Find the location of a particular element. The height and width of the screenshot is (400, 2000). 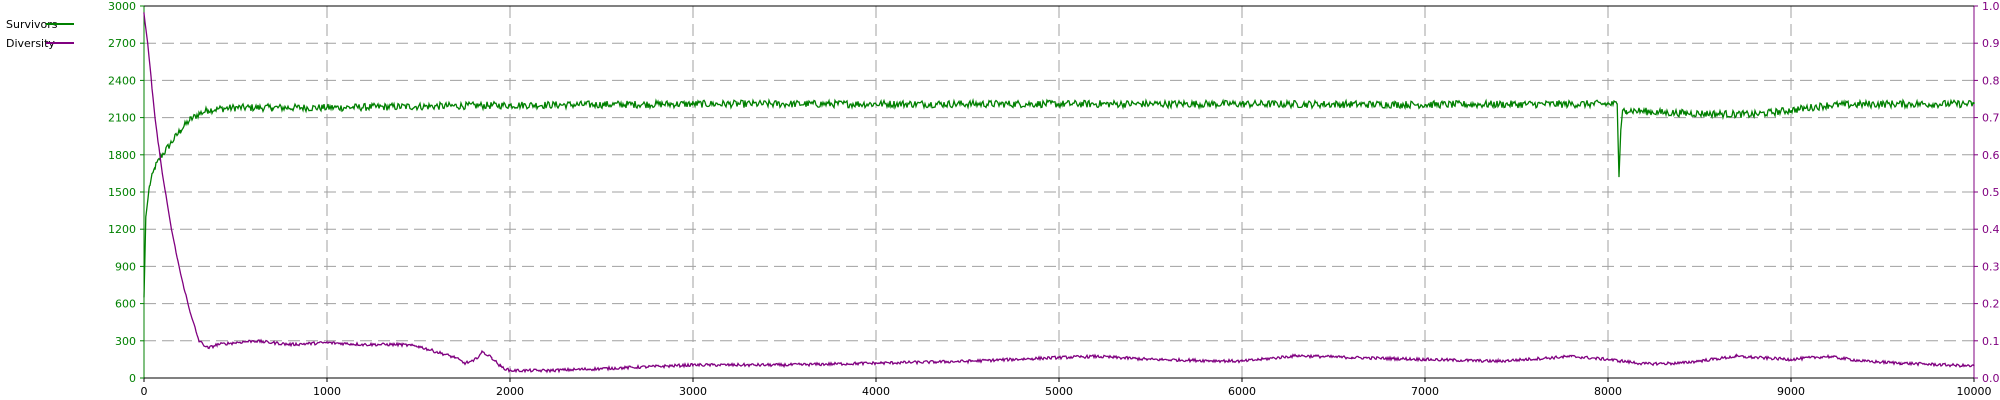

y-right-tick-label: 0.00 is located at coordinates (1991, 378).